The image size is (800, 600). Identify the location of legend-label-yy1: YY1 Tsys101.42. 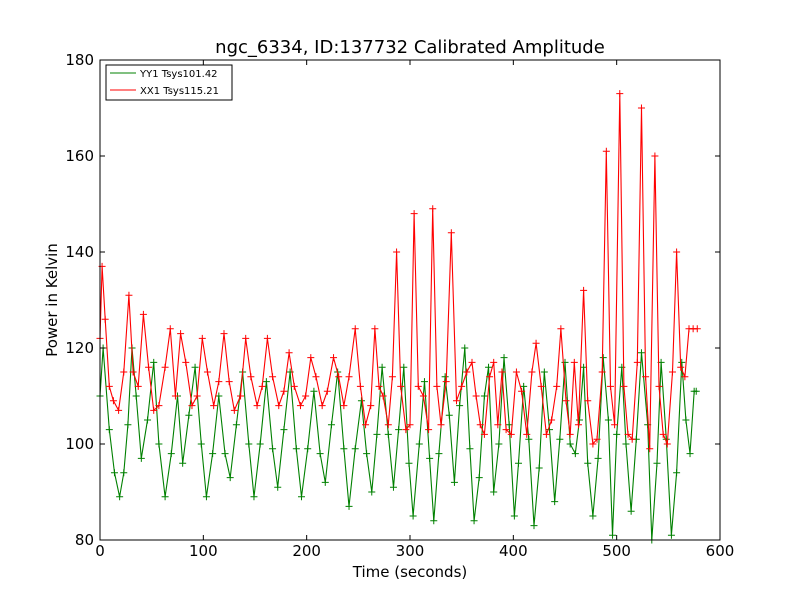
(178, 74).